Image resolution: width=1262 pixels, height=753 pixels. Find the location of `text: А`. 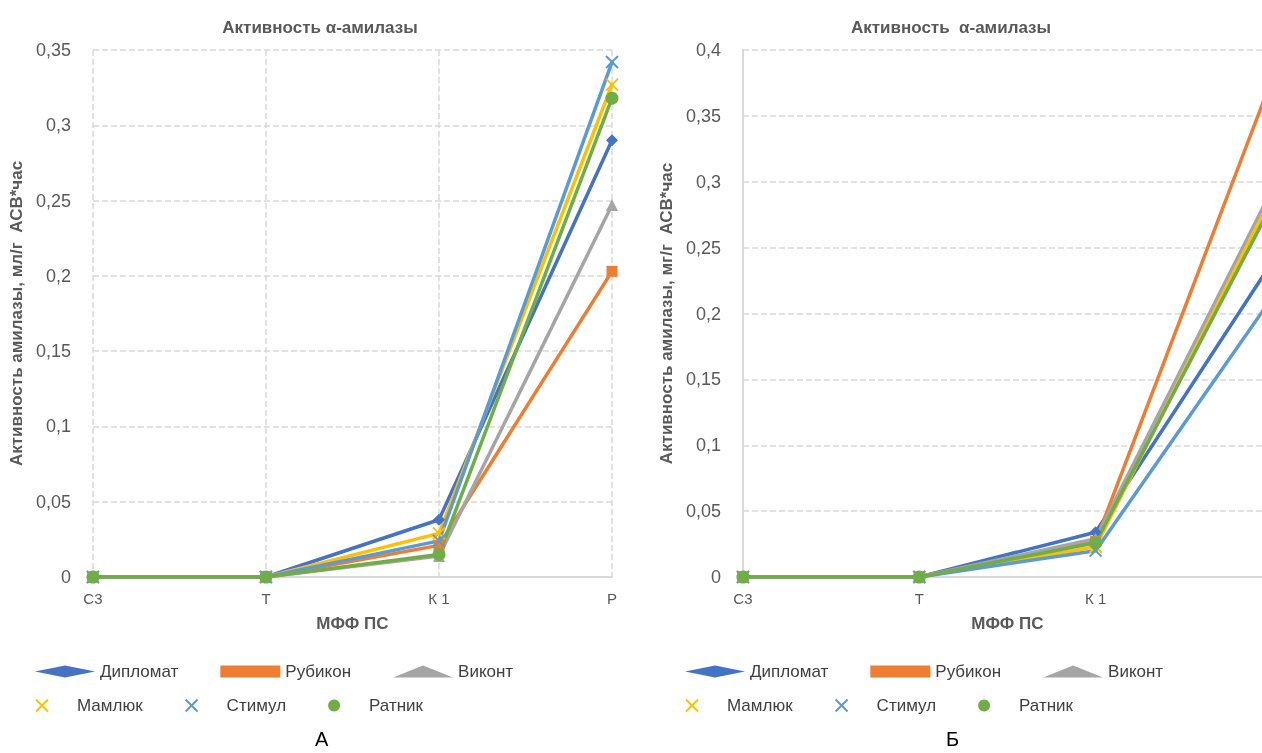

text: А is located at coordinates (322, 739).